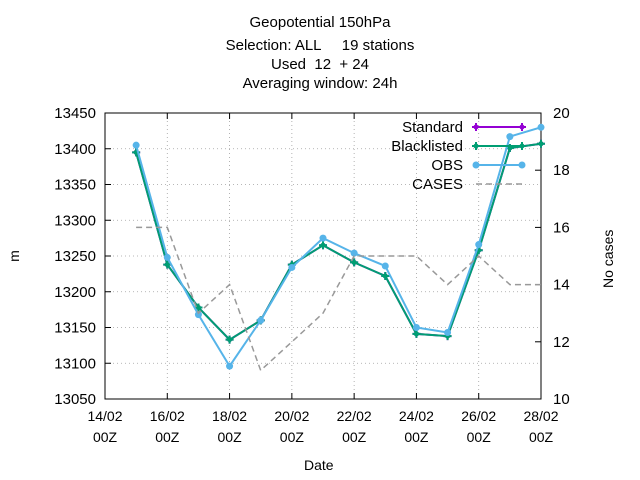  I want to click on y2-tick-label: 14, so click(561, 285).